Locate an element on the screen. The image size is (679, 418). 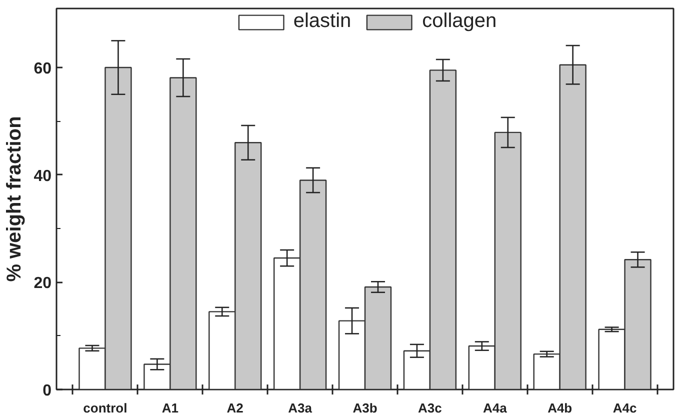
x-tick-label: A3b is located at coordinates (365, 408).